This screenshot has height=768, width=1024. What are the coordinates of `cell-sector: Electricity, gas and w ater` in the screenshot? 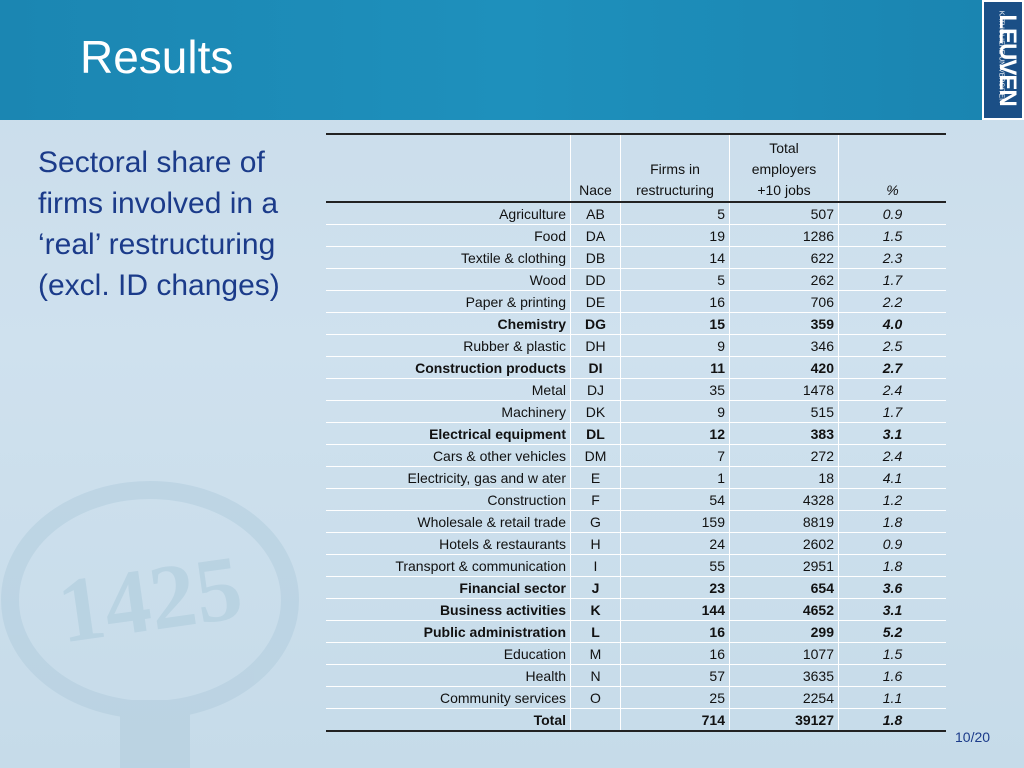 It's located at (448, 477).